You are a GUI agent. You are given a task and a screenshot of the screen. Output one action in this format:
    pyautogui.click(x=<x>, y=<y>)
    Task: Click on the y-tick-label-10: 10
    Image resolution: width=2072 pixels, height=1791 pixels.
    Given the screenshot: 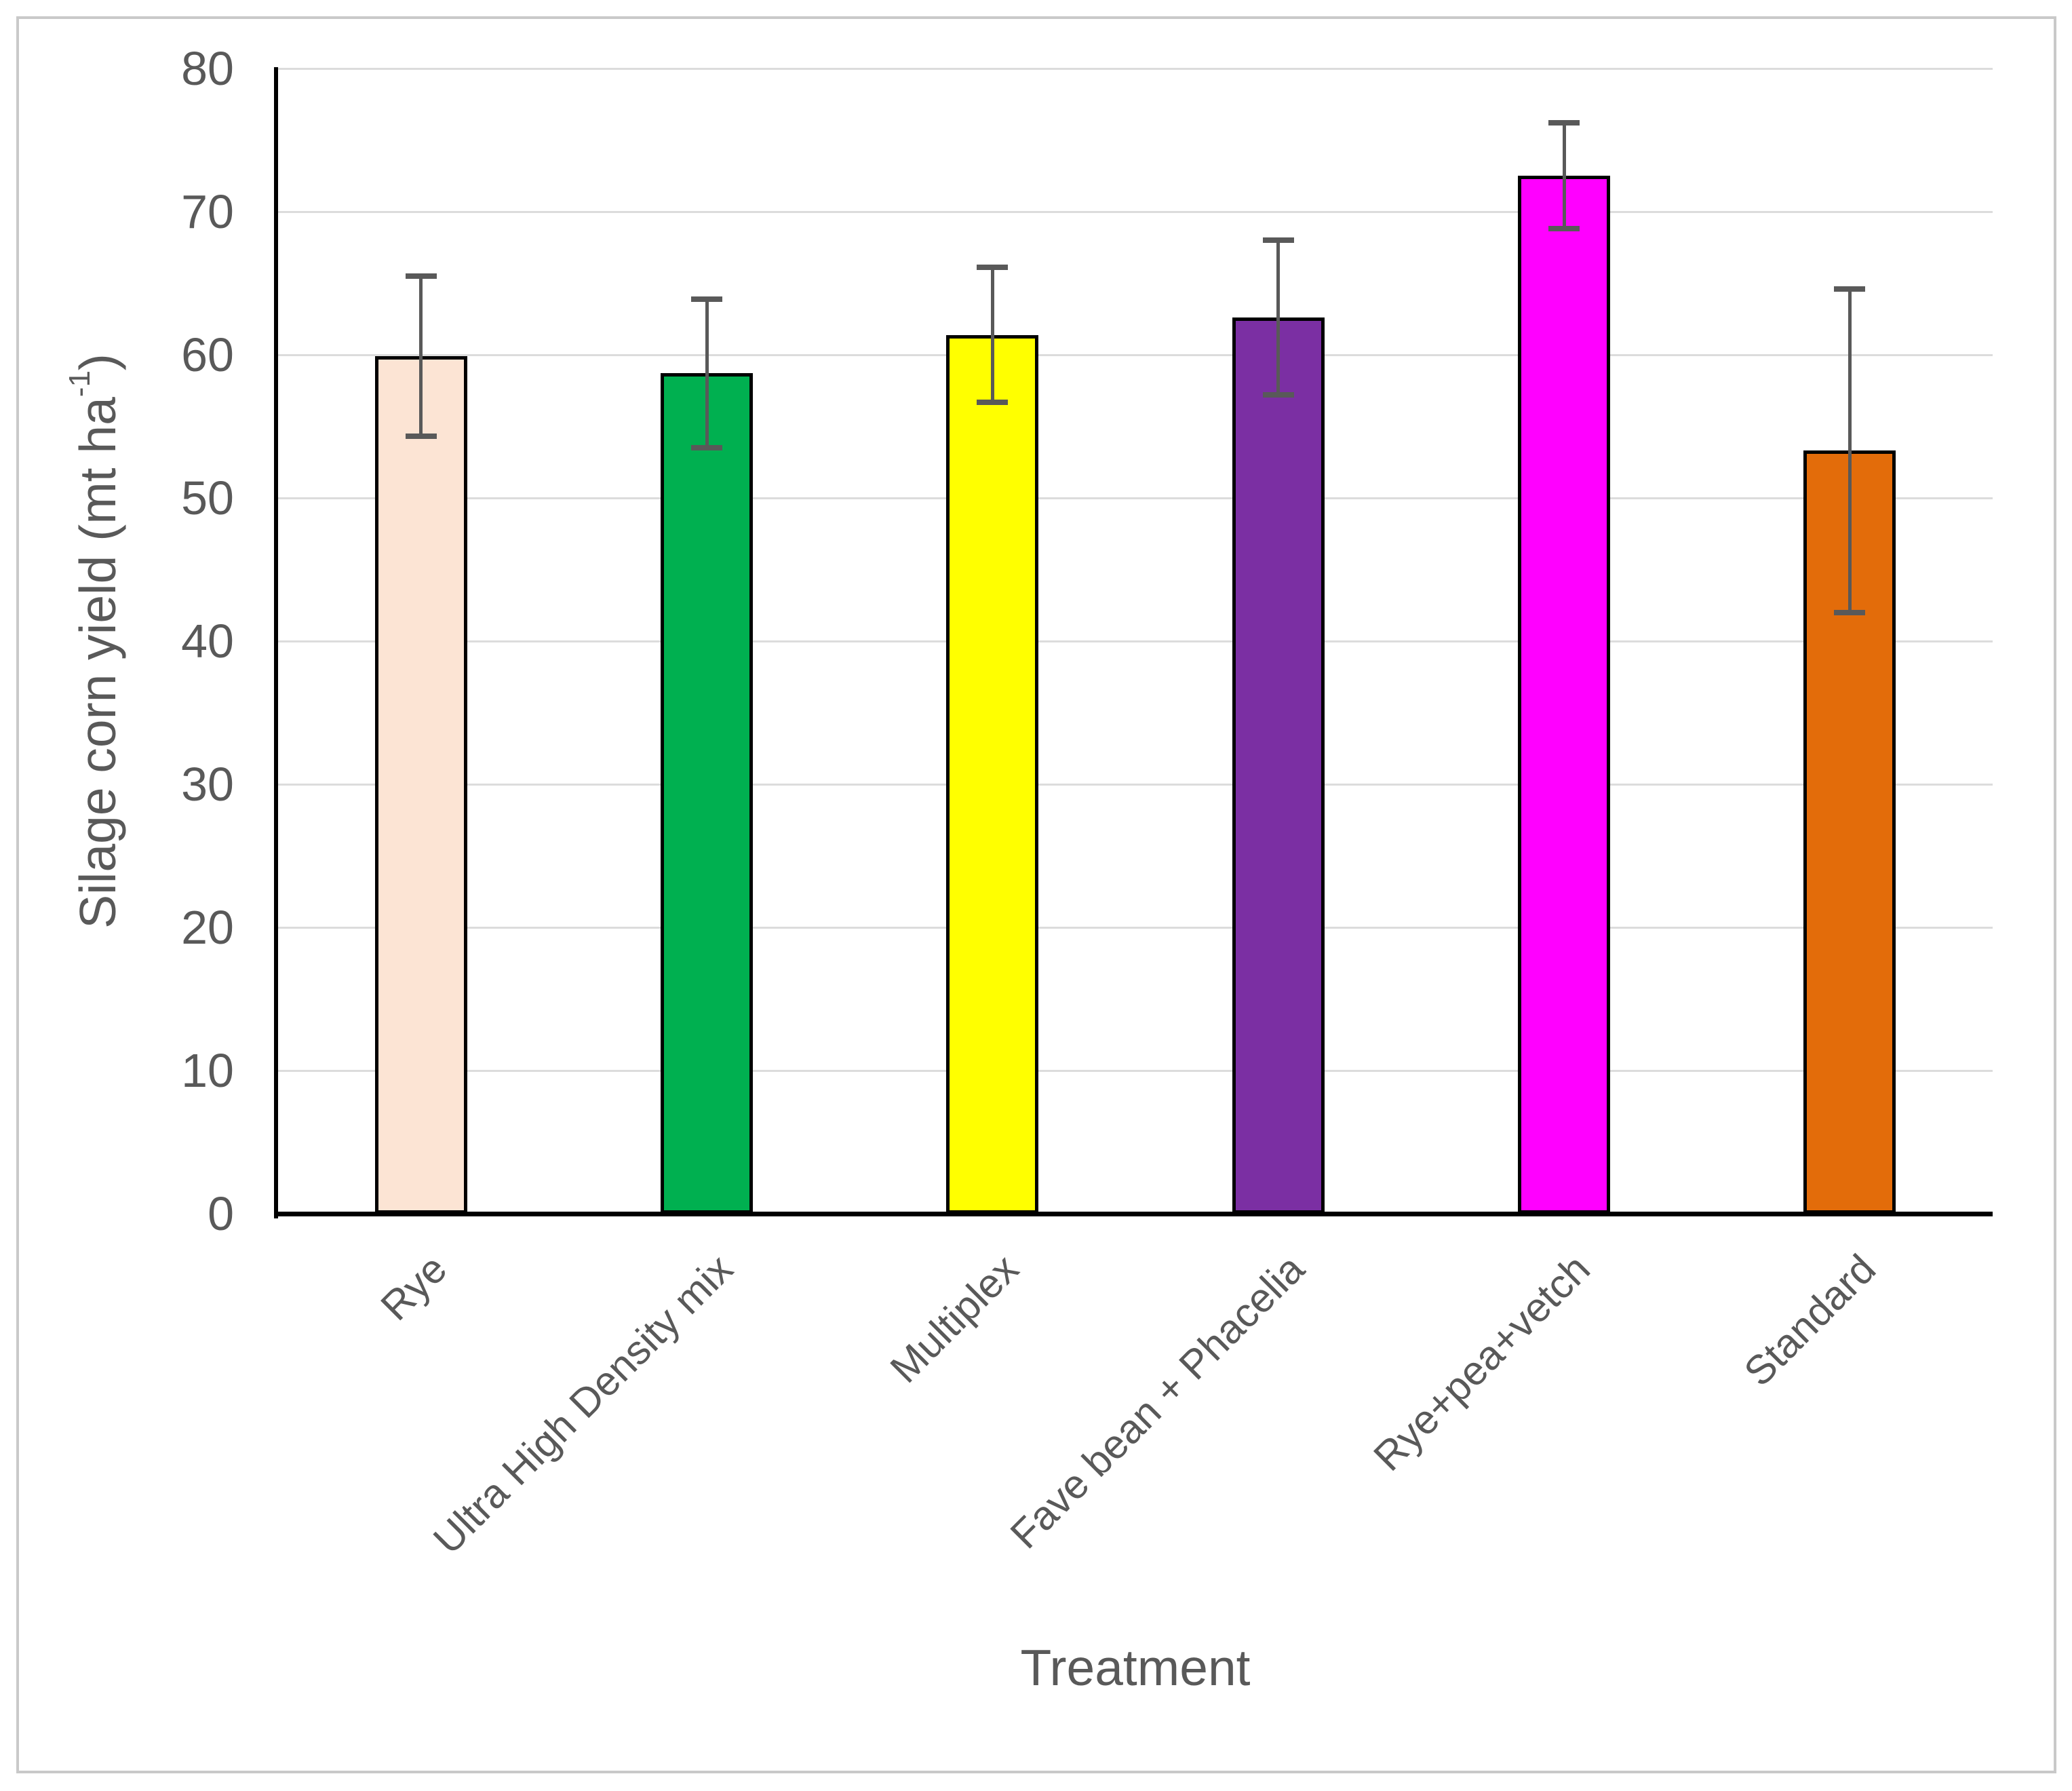 What is the action you would take?
    pyautogui.click(x=207, y=1071)
    